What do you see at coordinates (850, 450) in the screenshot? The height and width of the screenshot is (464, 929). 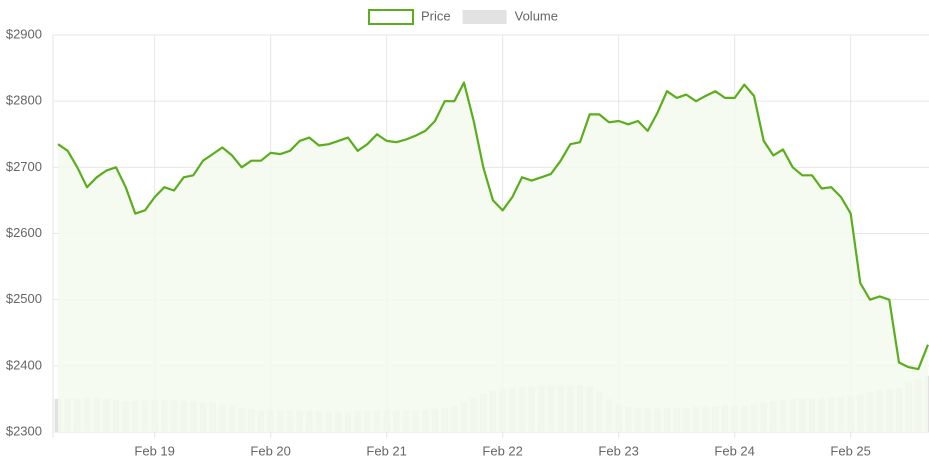 I see `x-tick-label: Feb 25` at bounding box center [850, 450].